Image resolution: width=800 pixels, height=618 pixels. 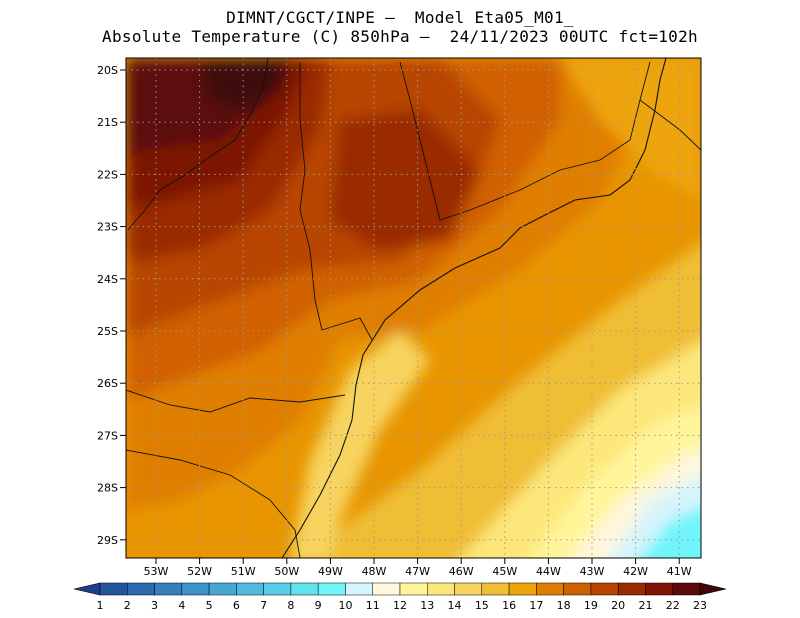 What do you see at coordinates (87, 589) in the screenshot?
I see `colorbar-low-arrow` at bounding box center [87, 589].